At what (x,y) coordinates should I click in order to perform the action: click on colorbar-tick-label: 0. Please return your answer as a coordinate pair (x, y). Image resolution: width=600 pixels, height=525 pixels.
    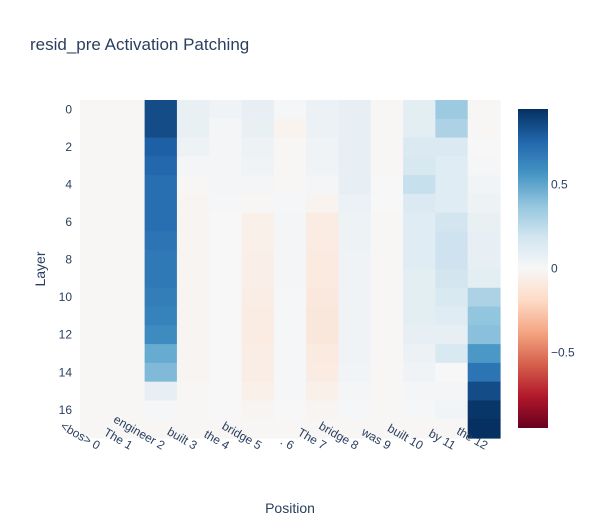
    Looking at the image, I should click on (554, 269).